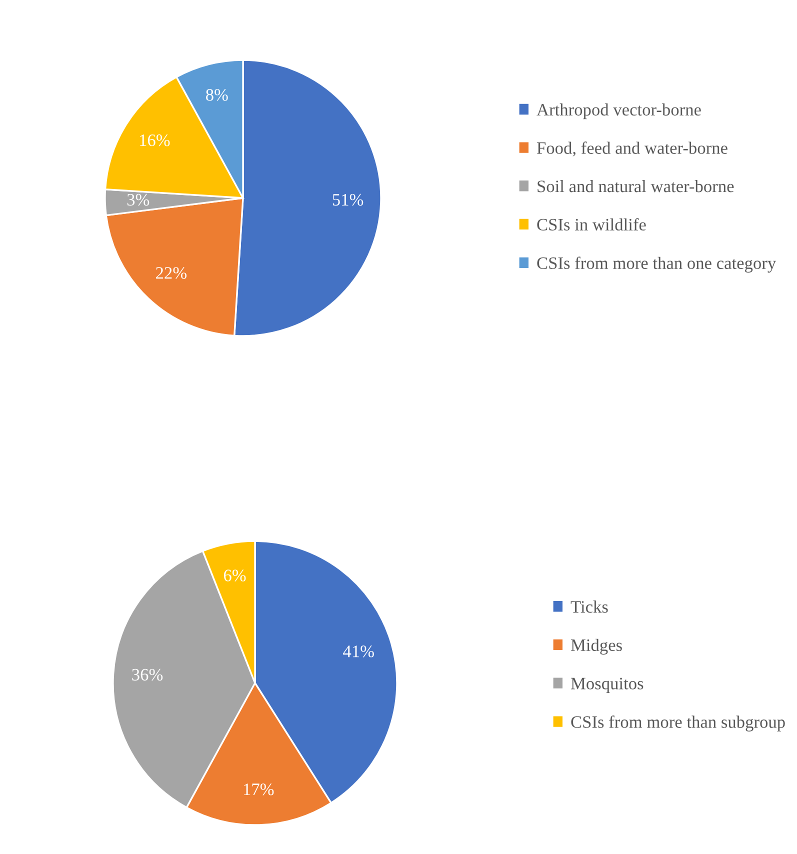 The image size is (797, 854). What do you see at coordinates (678, 724) in the screenshot?
I see `legend-label: CSIs from more than subgroup` at bounding box center [678, 724].